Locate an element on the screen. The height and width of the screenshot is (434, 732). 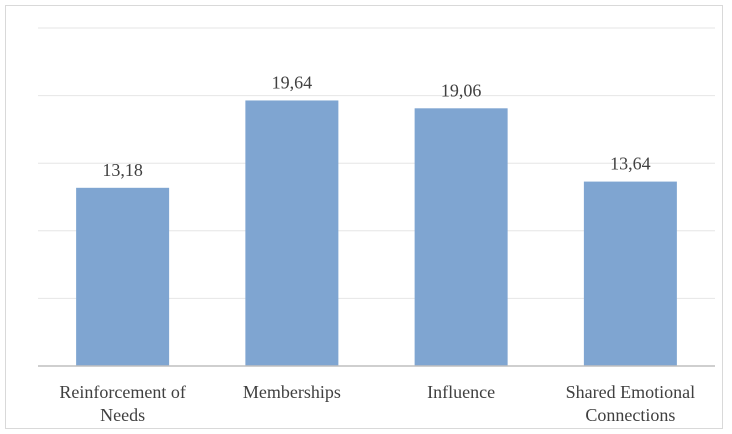
data-label-3: 19,06 is located at coordinates (461, 90).